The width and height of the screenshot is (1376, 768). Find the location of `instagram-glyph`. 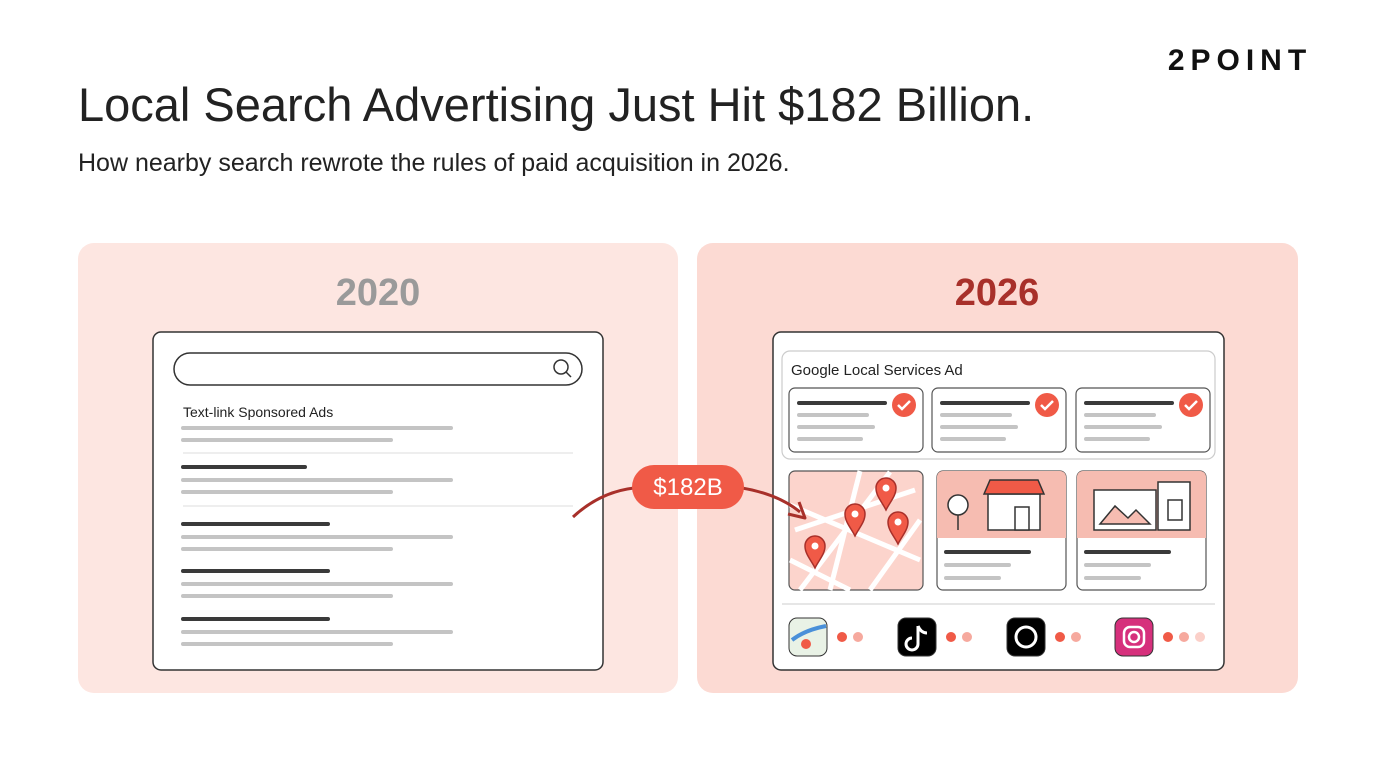

instagram-glyph is located at coordinates (1134, 637).